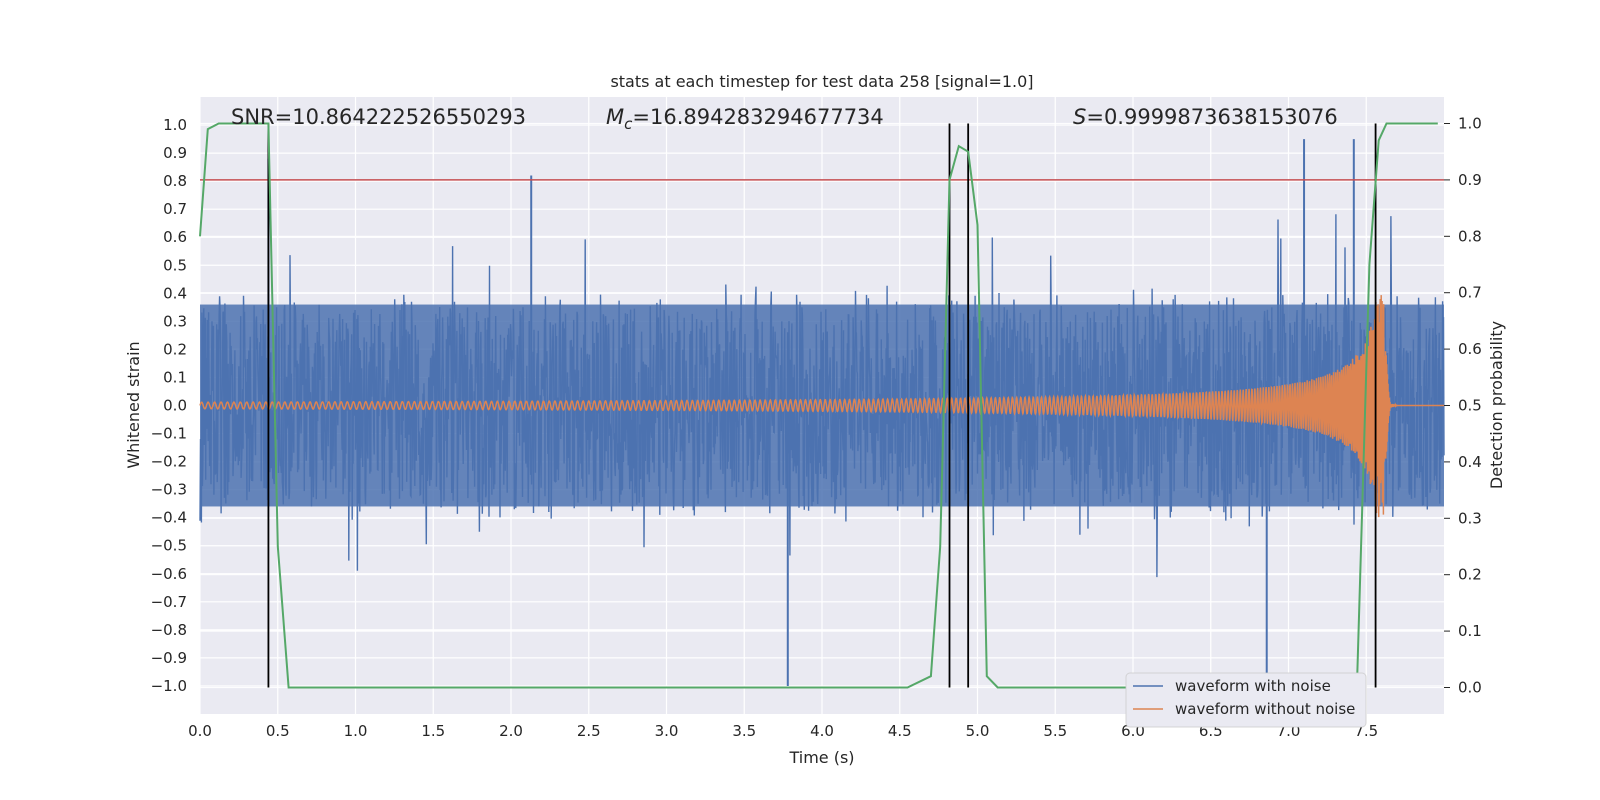 This screenshot has height=800, width=1600. Describe the element at coordinates (589, 731) in the screenshot. I see `x-tick-label: 2.5` at that location.